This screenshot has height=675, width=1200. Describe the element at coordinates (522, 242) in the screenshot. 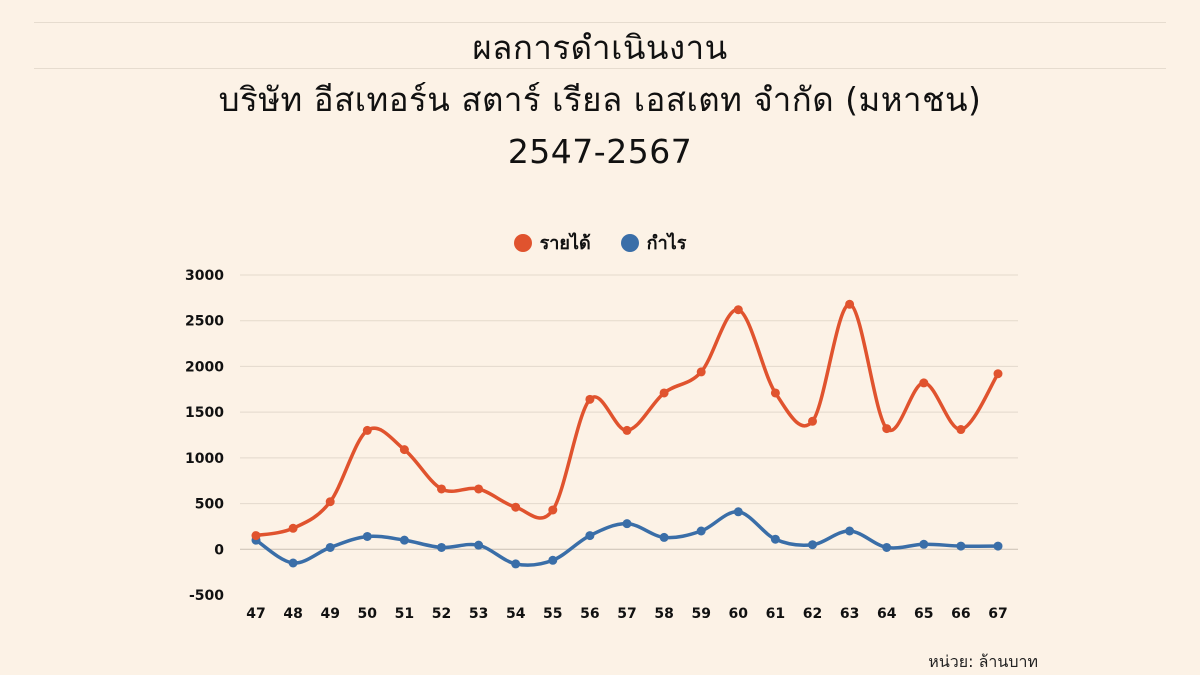

I see `legend-dot-revenue` at that location.